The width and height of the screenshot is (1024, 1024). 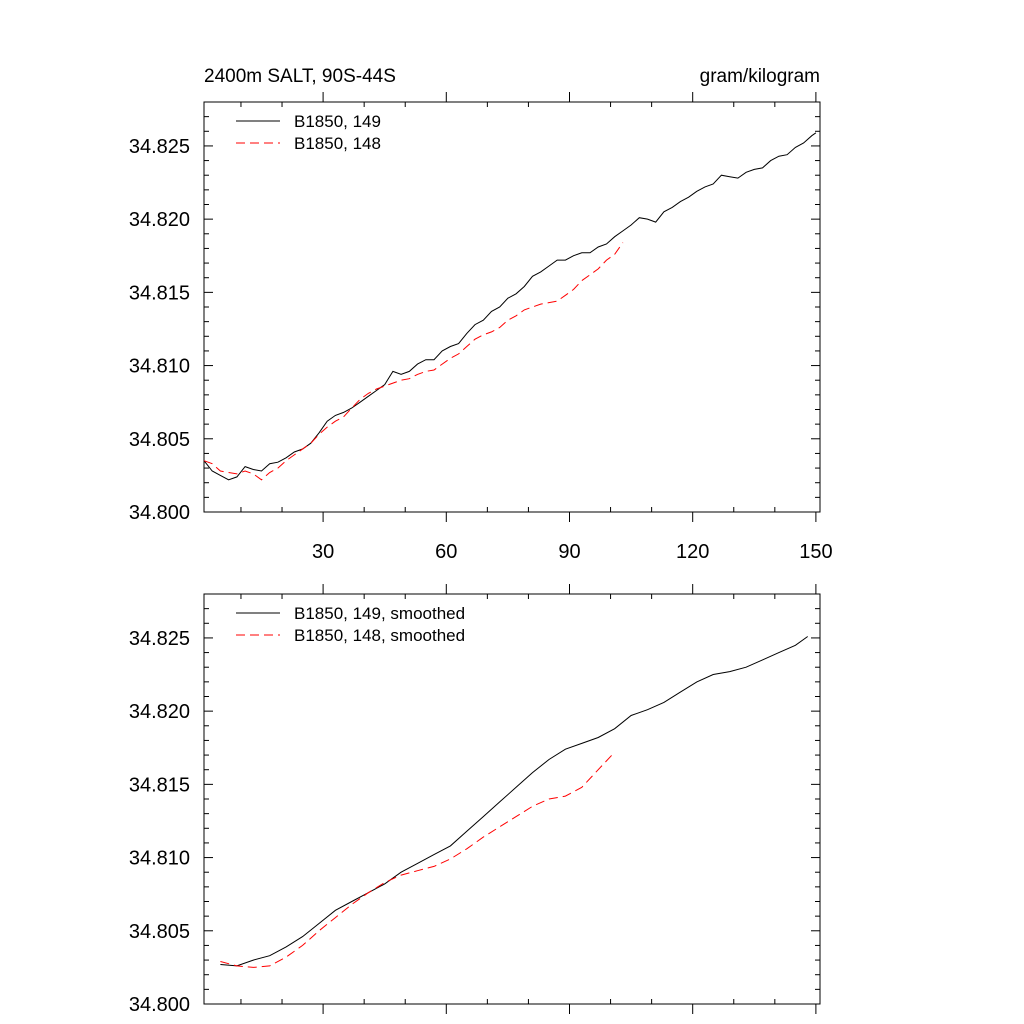 I want to click on top-x-tick-label: 90, so click(x=569, y=552).